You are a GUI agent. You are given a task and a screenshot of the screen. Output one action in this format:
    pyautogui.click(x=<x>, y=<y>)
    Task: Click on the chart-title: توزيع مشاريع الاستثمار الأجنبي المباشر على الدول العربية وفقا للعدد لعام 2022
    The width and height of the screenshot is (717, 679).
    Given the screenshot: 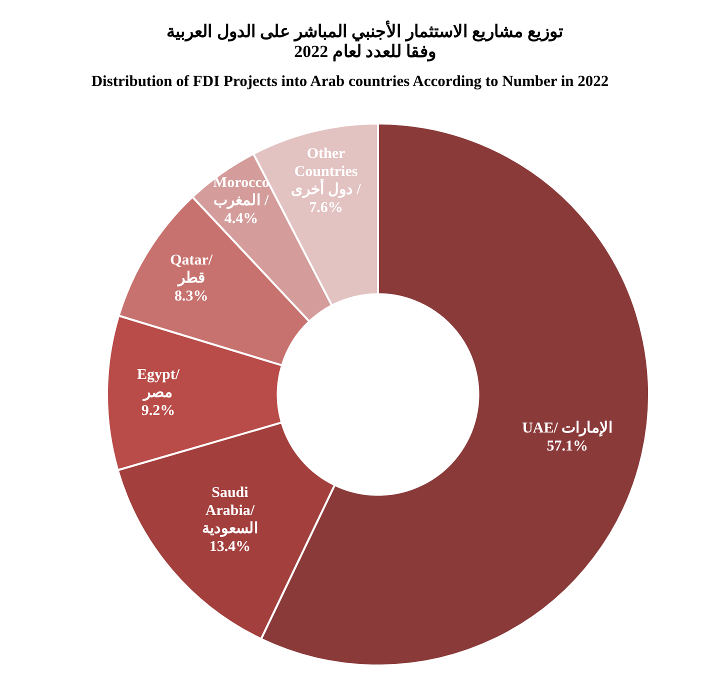 What is the action you would take?
    pyautogui.click(x=365, y=42)
    